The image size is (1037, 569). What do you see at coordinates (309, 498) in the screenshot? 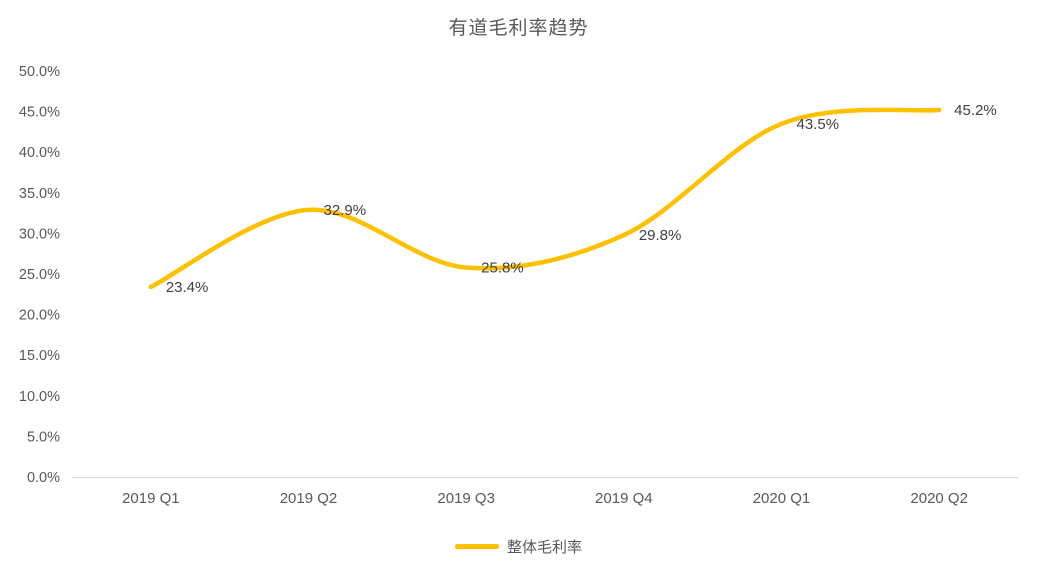
I see `x-axis-category-label: 2019 Q2` at bounding box center [309, 498].